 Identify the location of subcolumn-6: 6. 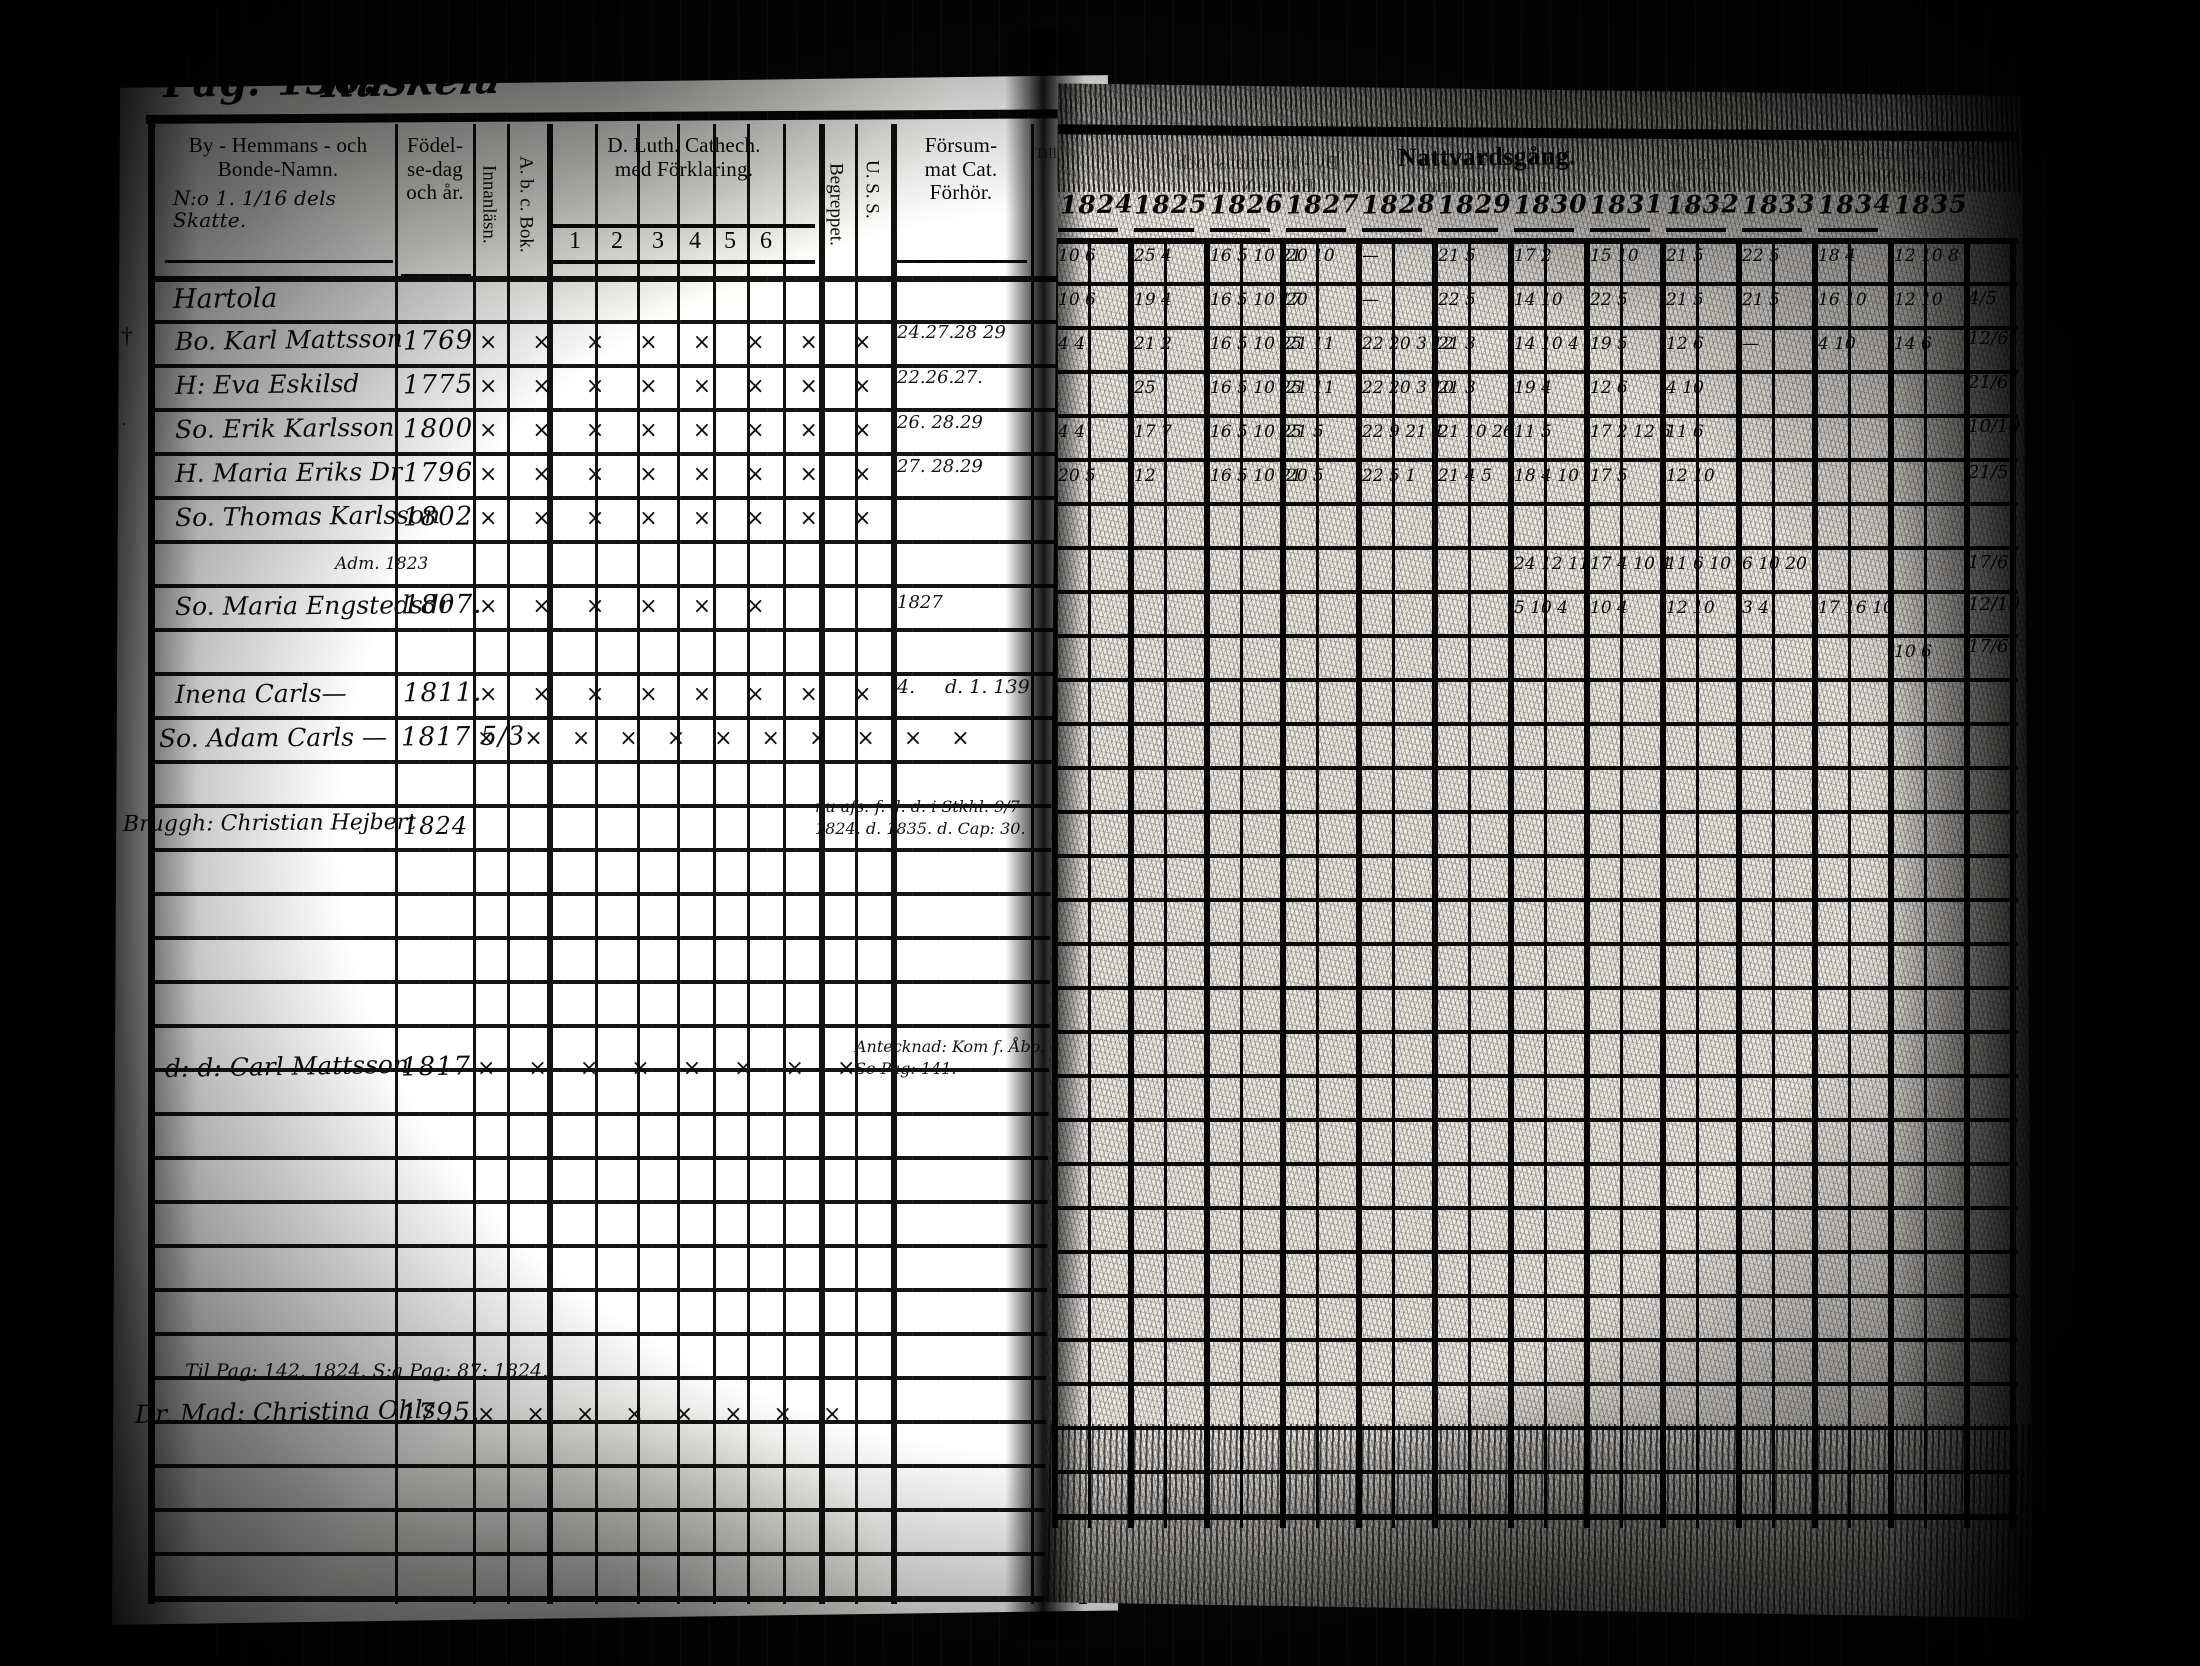
(766, 241).